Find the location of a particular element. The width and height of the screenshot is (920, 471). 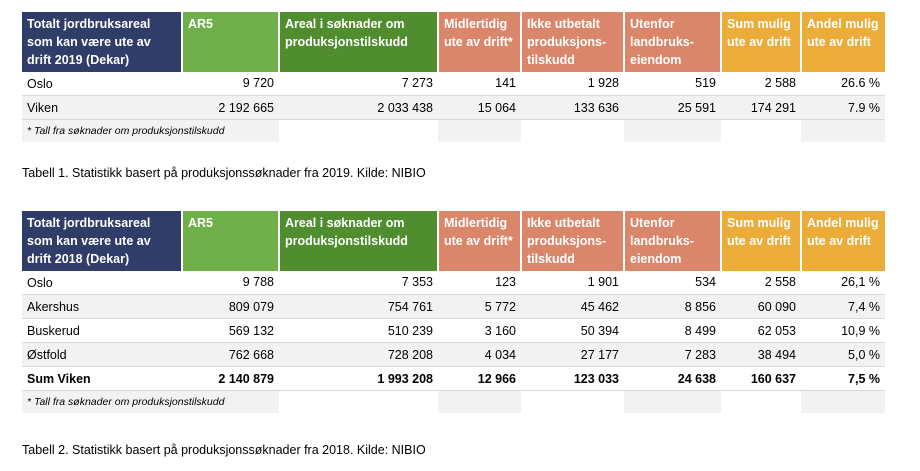

cell-sum: 2 588 is located at coordinates (761, 83).